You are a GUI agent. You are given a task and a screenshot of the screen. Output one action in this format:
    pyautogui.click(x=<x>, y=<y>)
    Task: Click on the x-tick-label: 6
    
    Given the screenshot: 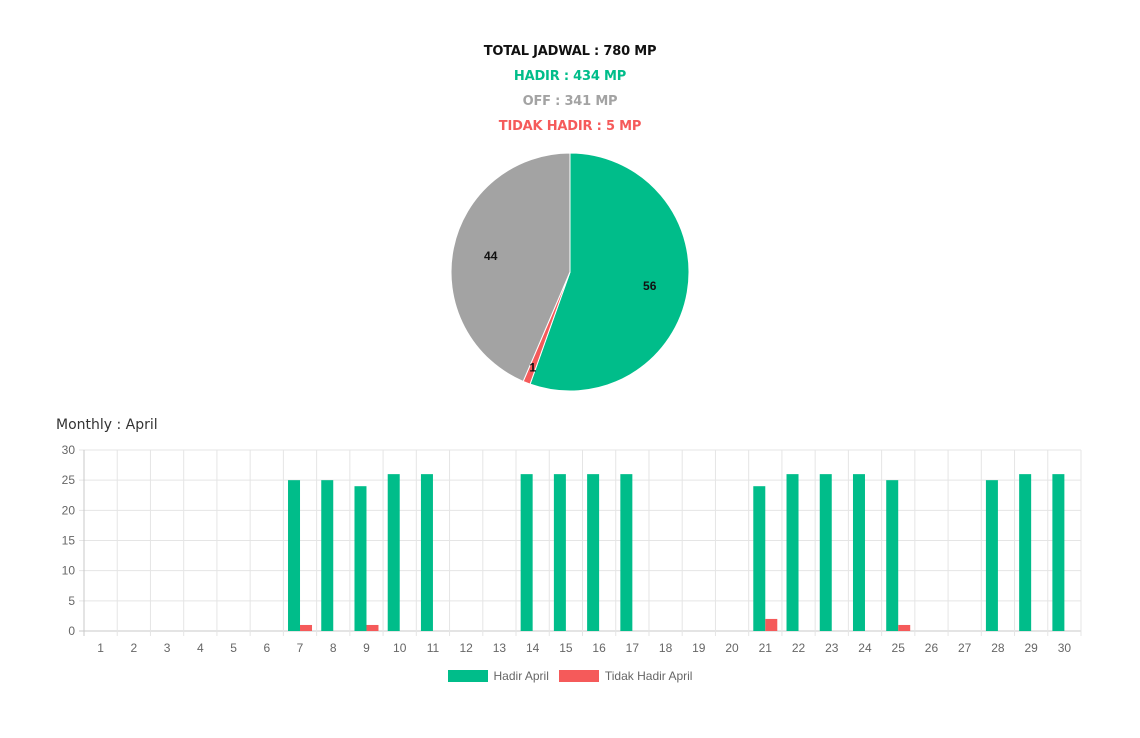 What is the action you would take?
    pyautogui.click(x=266, y=648)
    